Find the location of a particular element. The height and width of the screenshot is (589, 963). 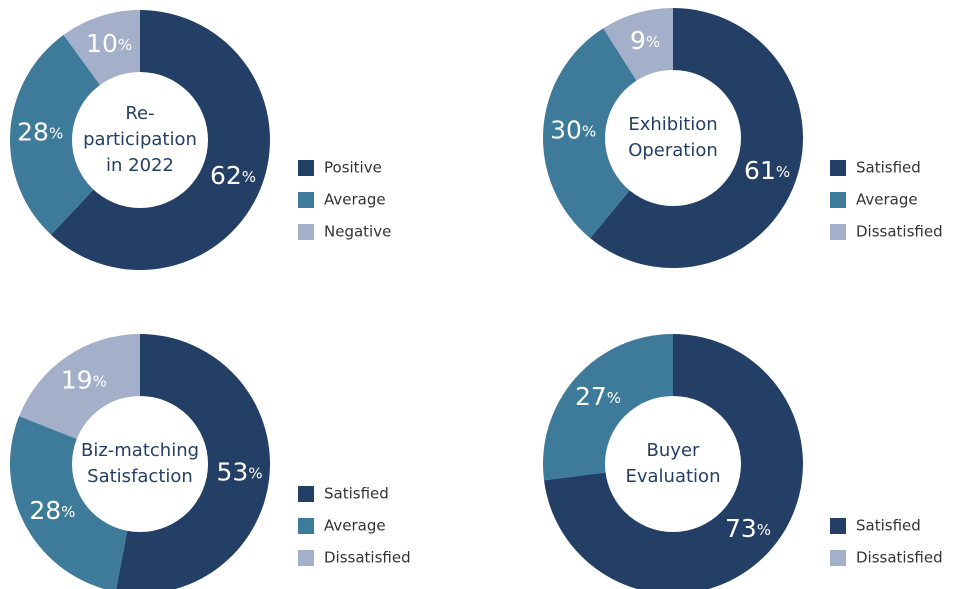

value-label: 73% is located at coordinates (748, 528).